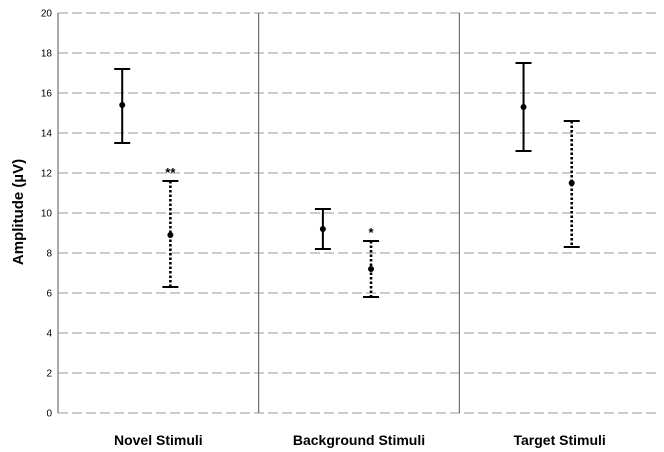  What do you see at coordinates (170, 172) in the screenshot?
I see `significance-label: **` at bounding box center [170, 172].